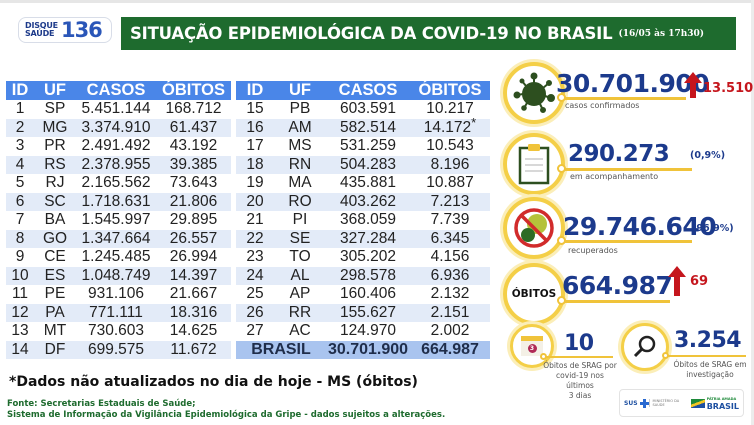 Image resolution: width=754 pixels, height=425 pixels. I want to click on table-row: 3 PR 2.491.492 43.192, so click(118, 146).